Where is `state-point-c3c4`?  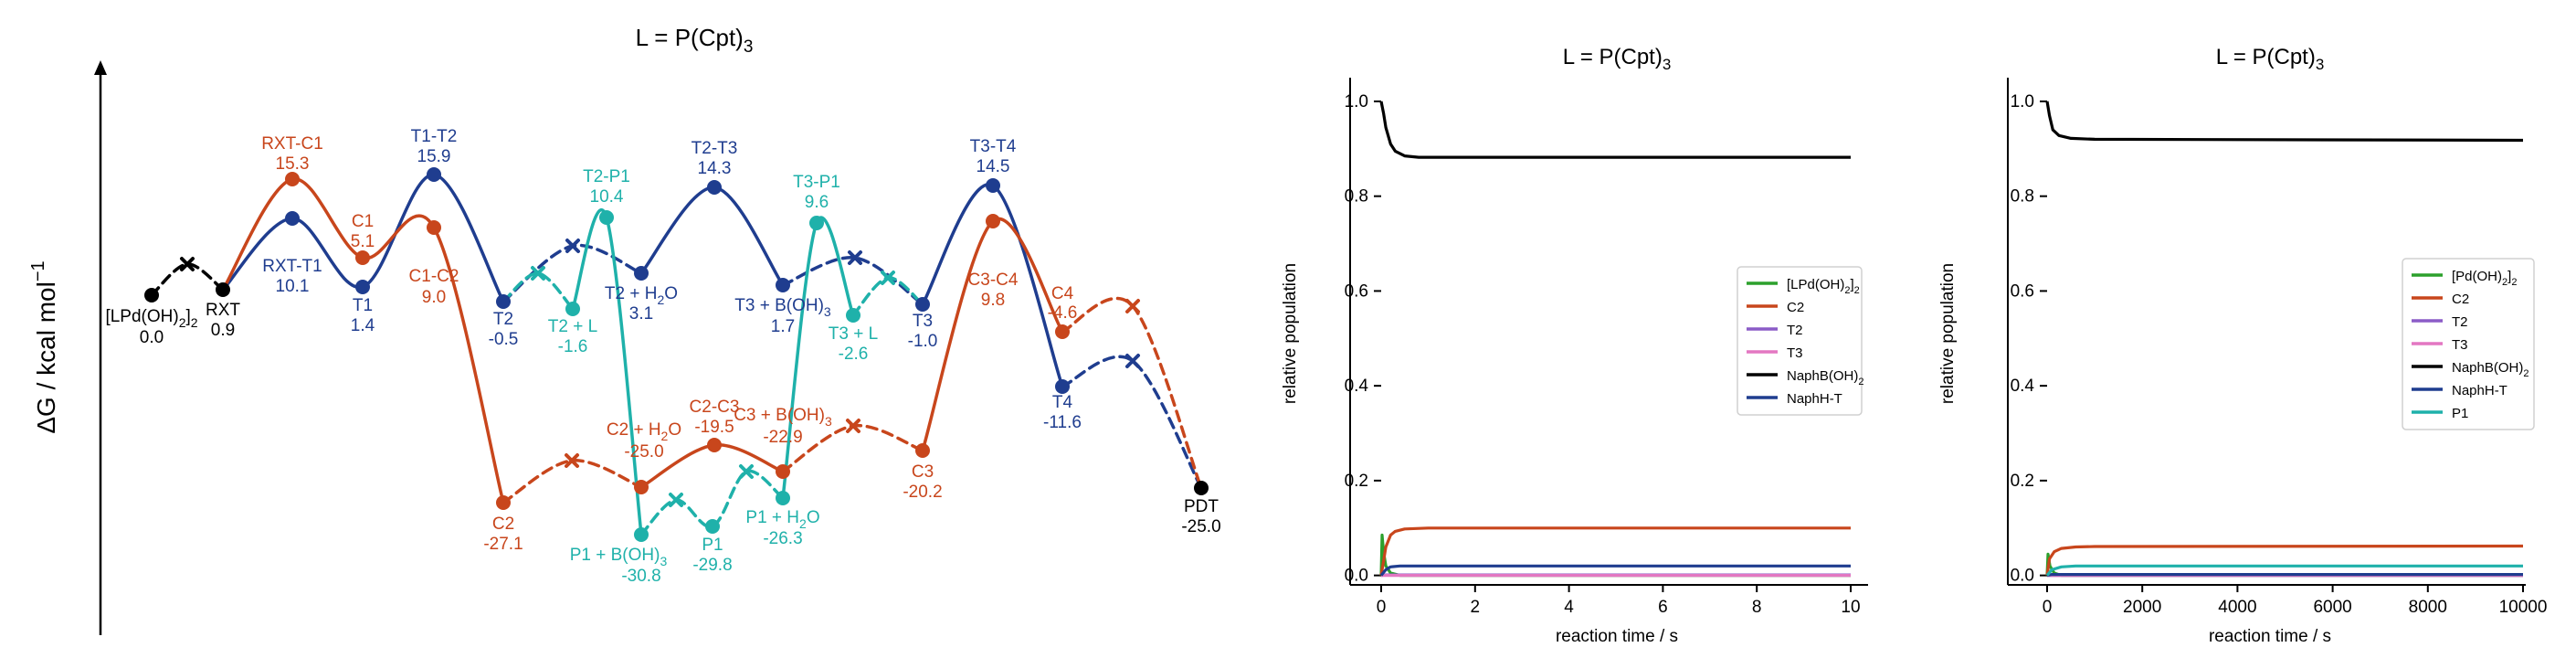
state-point-c3c4 is located at coordinates (993, 221).